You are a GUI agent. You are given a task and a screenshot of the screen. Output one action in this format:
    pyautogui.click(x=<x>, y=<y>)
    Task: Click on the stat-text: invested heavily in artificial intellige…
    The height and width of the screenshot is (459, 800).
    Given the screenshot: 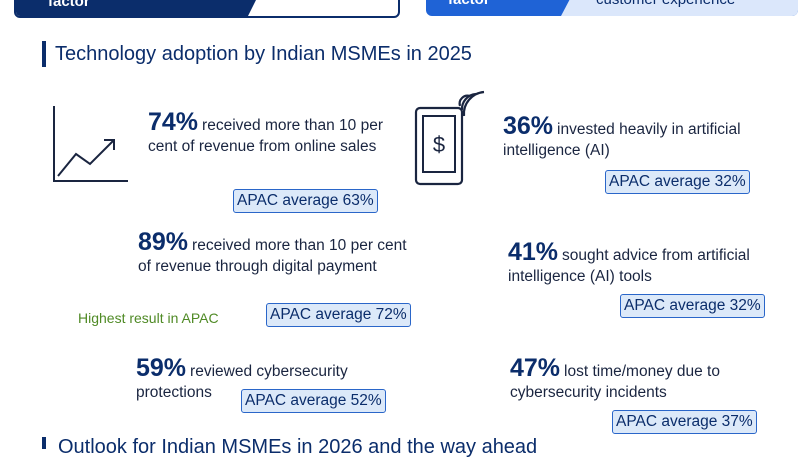 What is the action you would take?
    pyautogui.click(x=622, y=140)
    